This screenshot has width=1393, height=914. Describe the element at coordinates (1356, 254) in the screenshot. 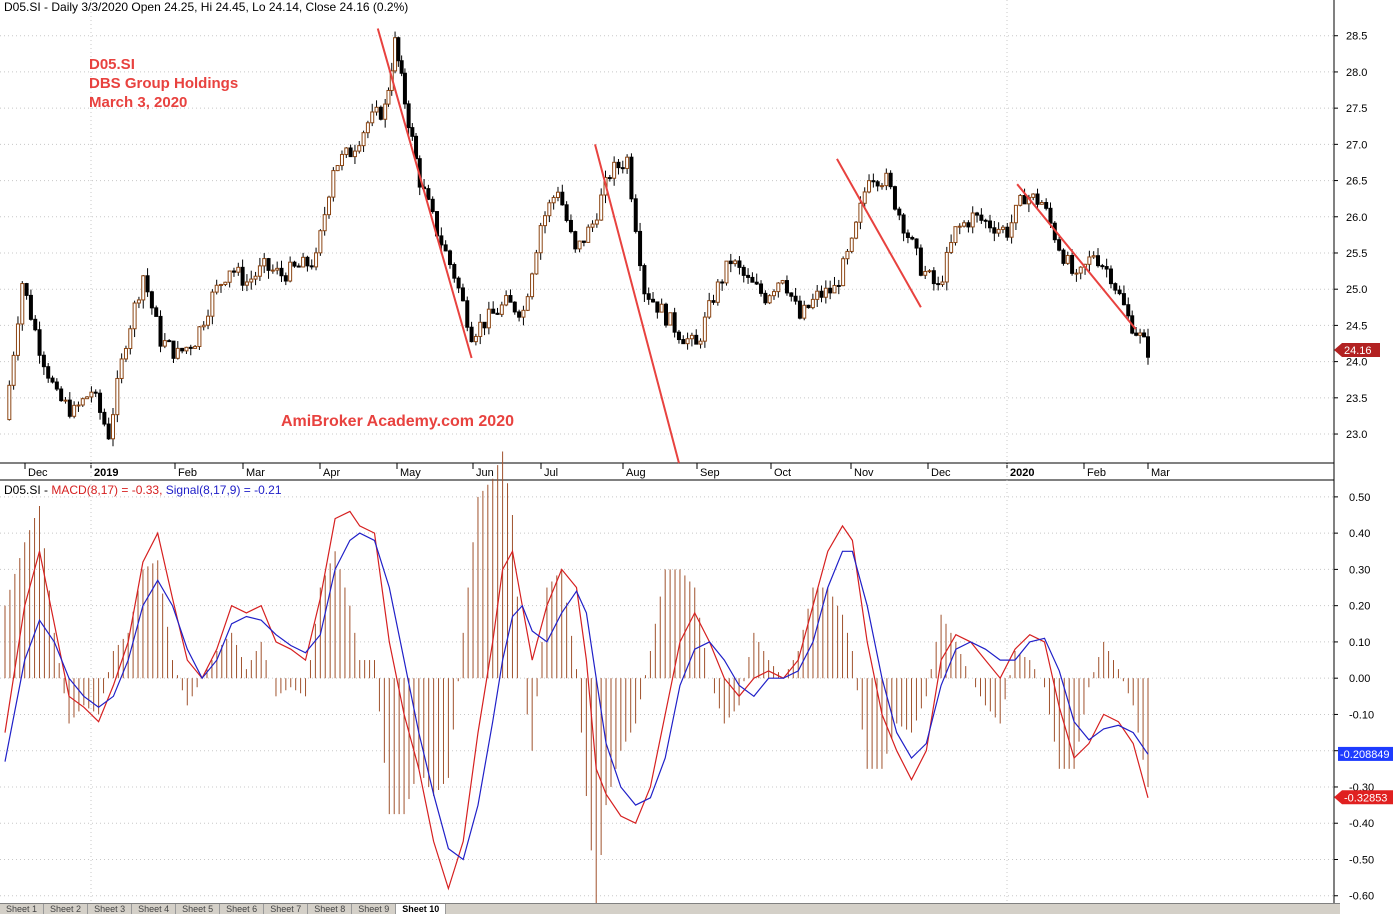

I see `price-y-tick-label: 25.5` at that location.